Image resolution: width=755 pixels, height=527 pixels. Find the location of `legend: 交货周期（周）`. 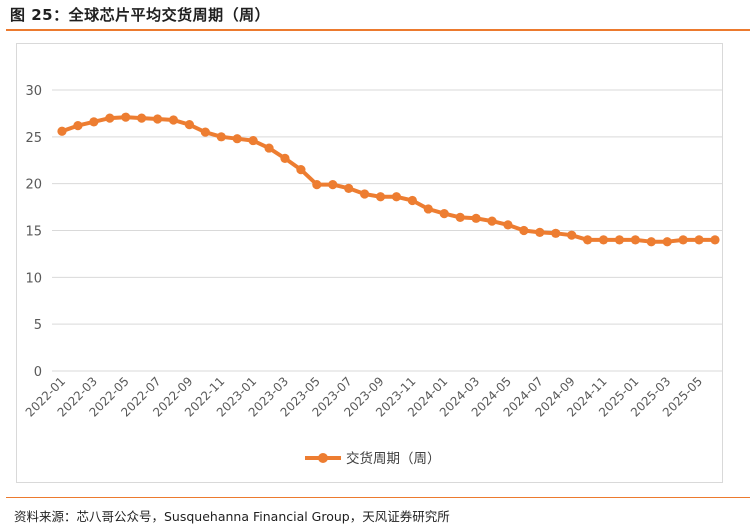

legend: 交货周期（周） is located at coordinates (373, 458).